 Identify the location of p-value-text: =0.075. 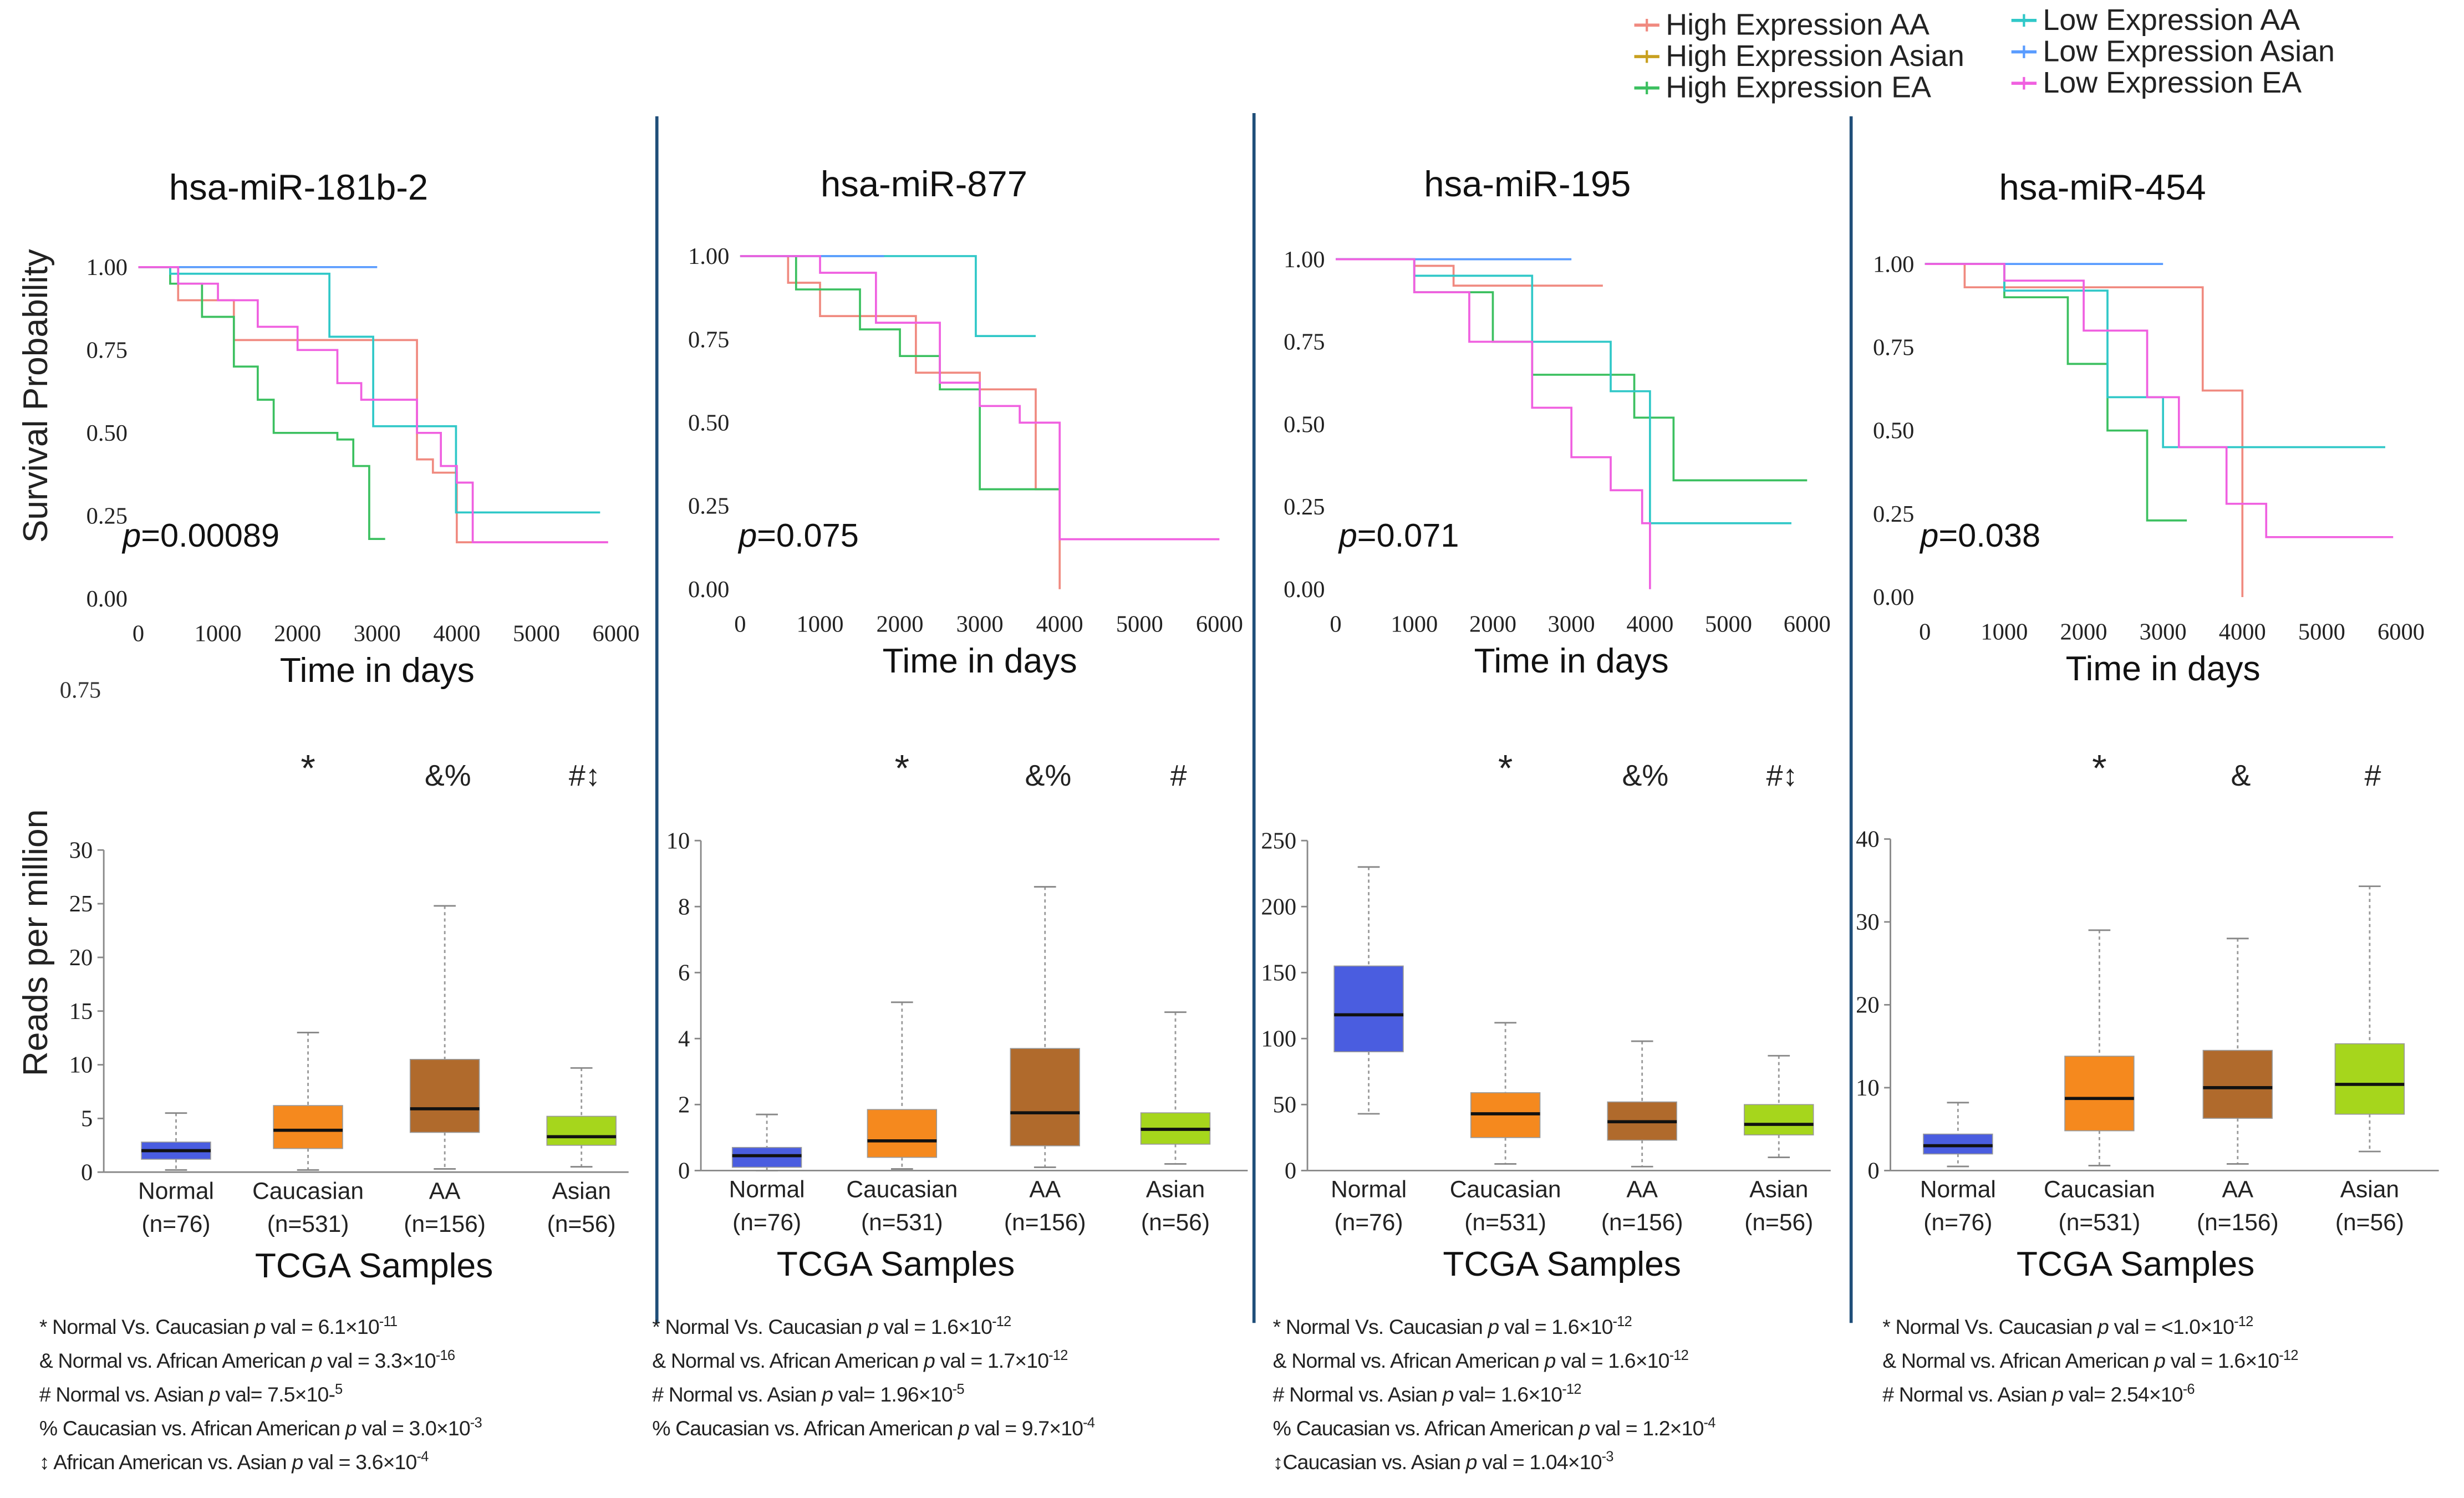
(808, 535).